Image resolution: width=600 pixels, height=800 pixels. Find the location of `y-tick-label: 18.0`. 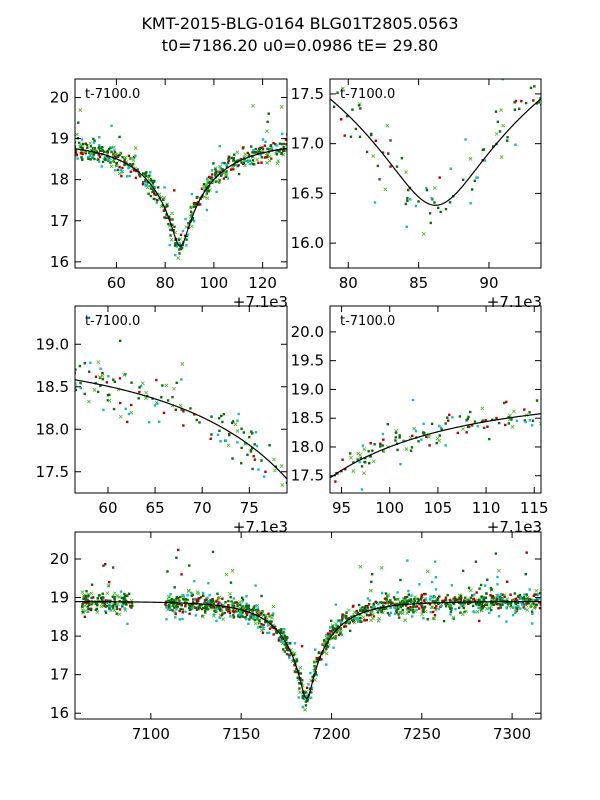

y-tick-label: 18.0 is located at coordinates (307, 447).